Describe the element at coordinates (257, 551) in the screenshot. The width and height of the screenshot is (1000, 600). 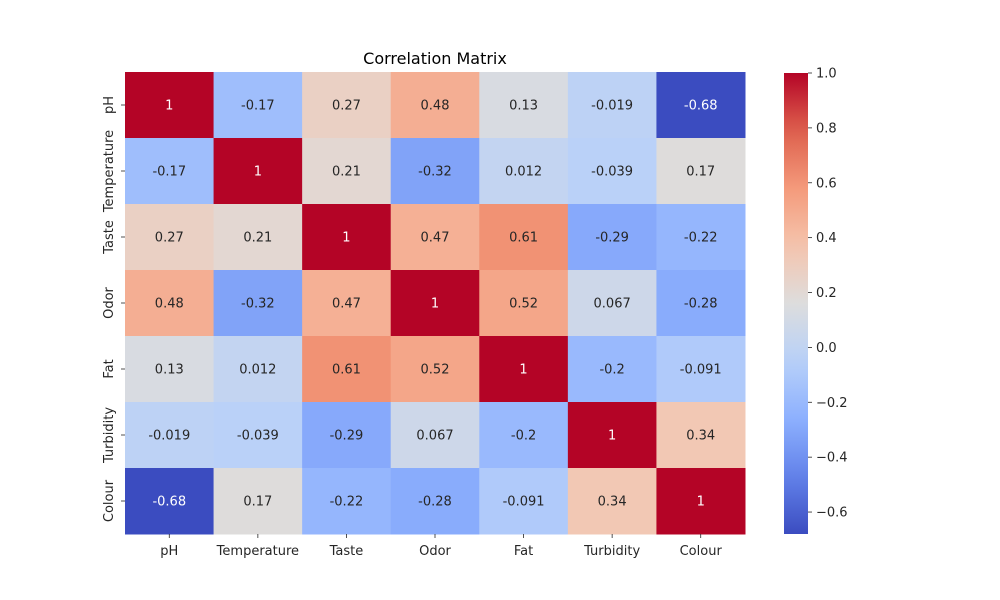
I see `column-label: Temperature` at that location.